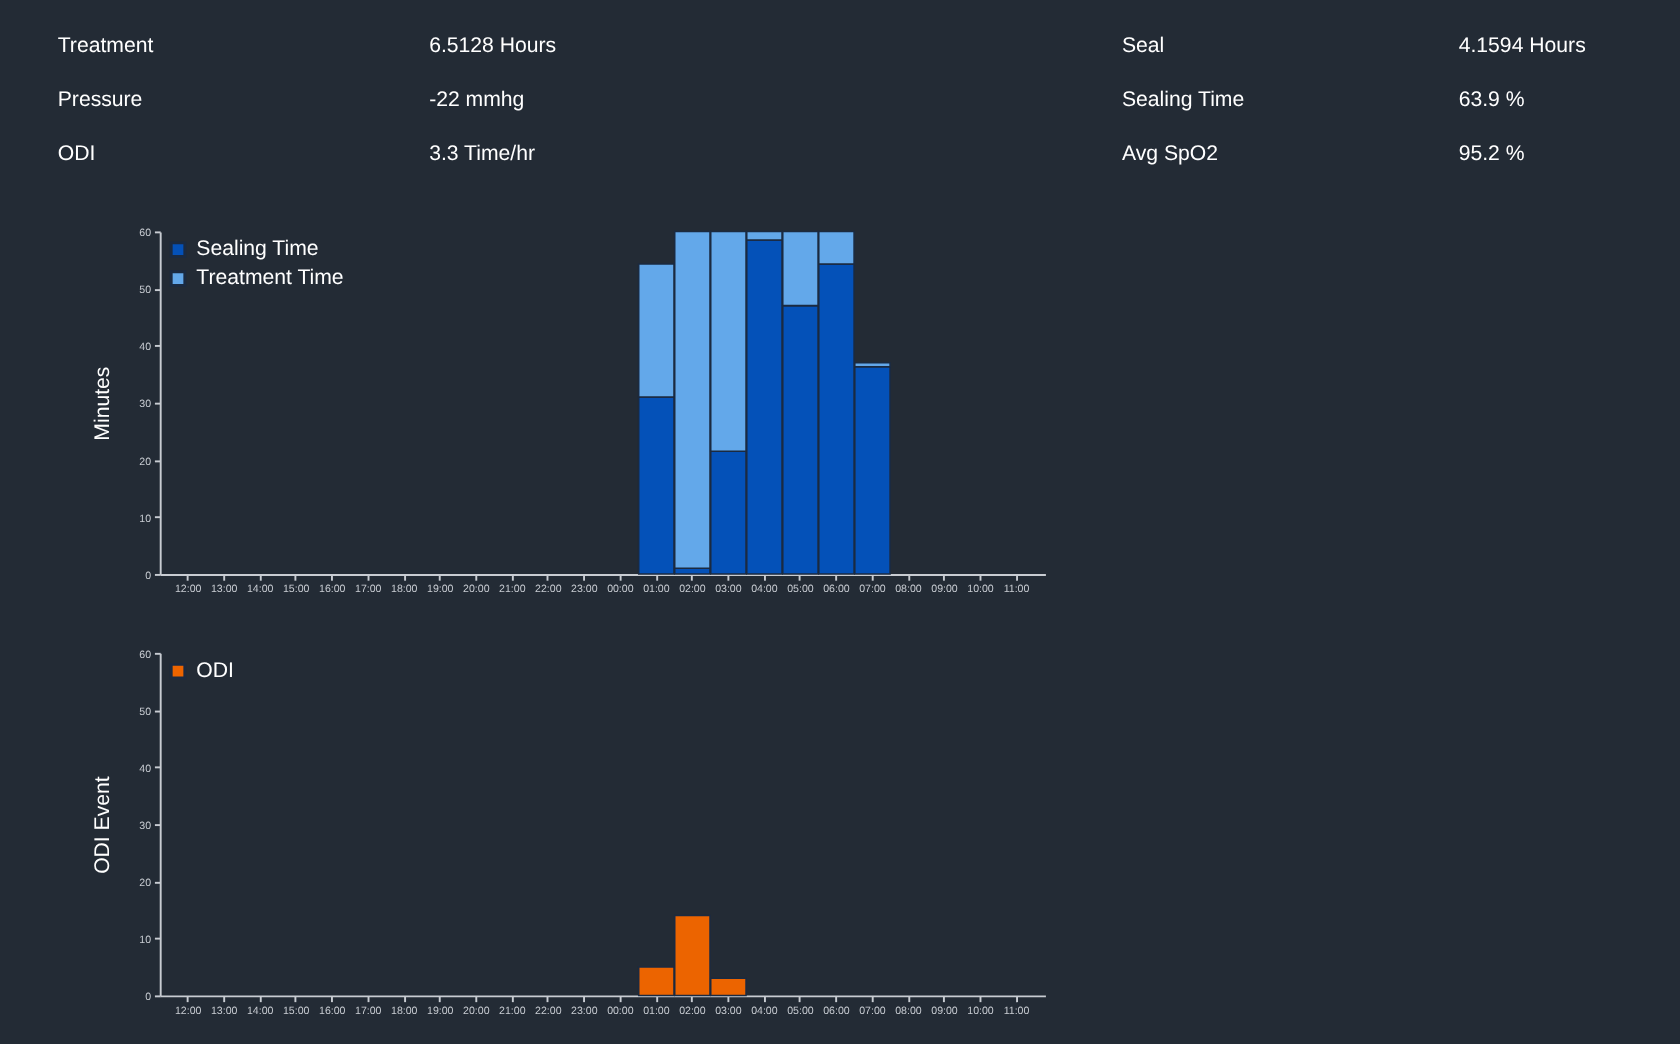  What do you see at coordinates (493, 46) in the screenshot?
I see `text: 6.5128 Hours` at bounding box center [493, 46].